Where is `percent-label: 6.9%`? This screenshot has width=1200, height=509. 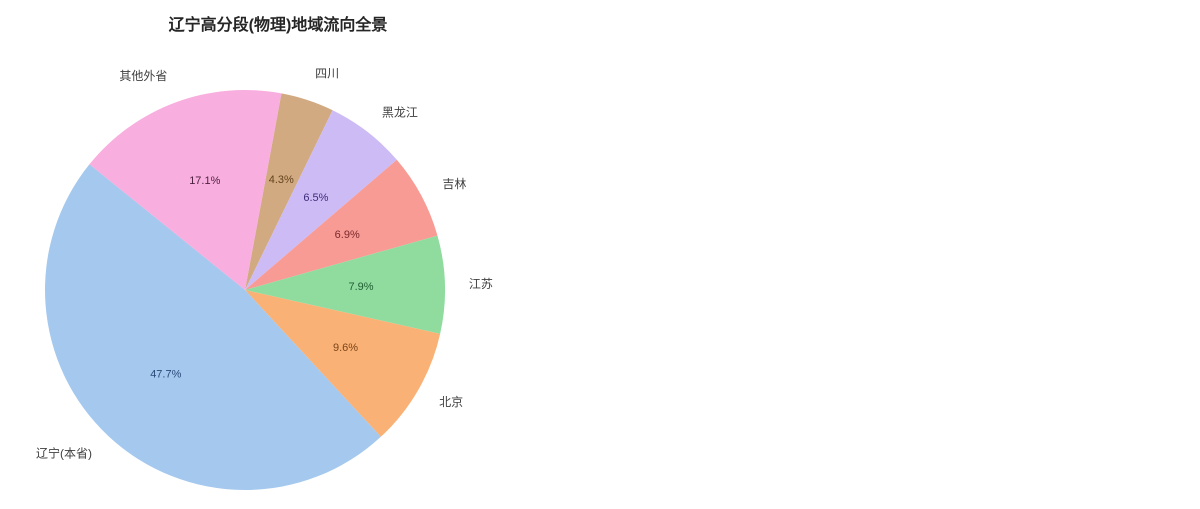
percent-label: 6.9% is located at coordinates (347, 235).